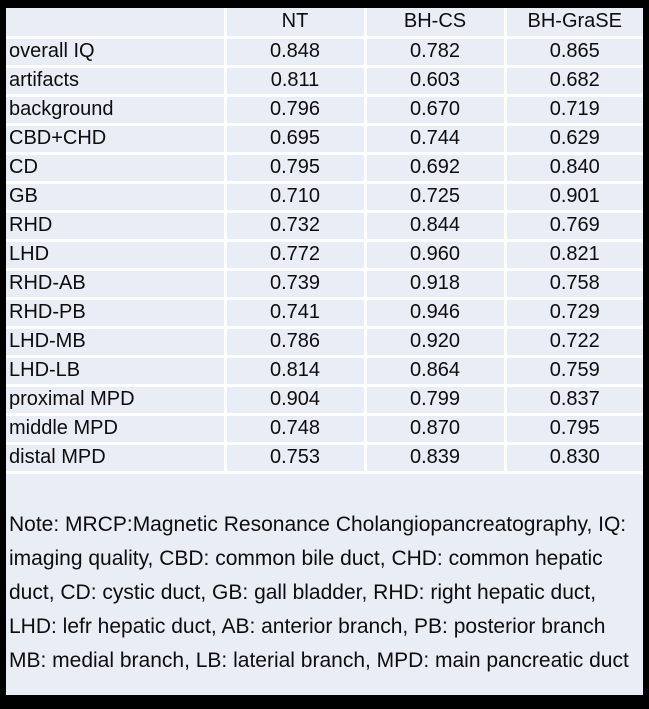 The width and height of the screenshot is (649, 709). Describe the element at coordinates (296, 23) in the screenshot. I see `column-header: NT` at that location.